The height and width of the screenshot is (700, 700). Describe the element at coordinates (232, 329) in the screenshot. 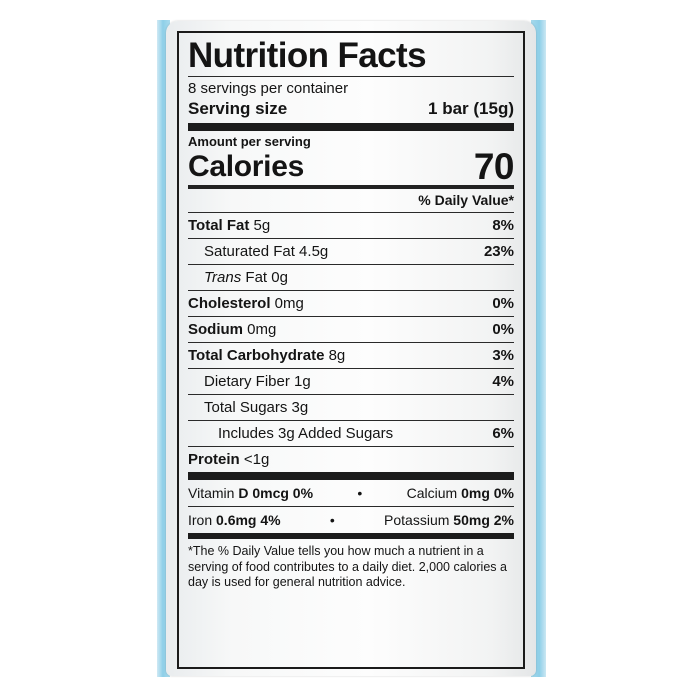

I see `nutrient-name: Sodium 0mg` at that location.